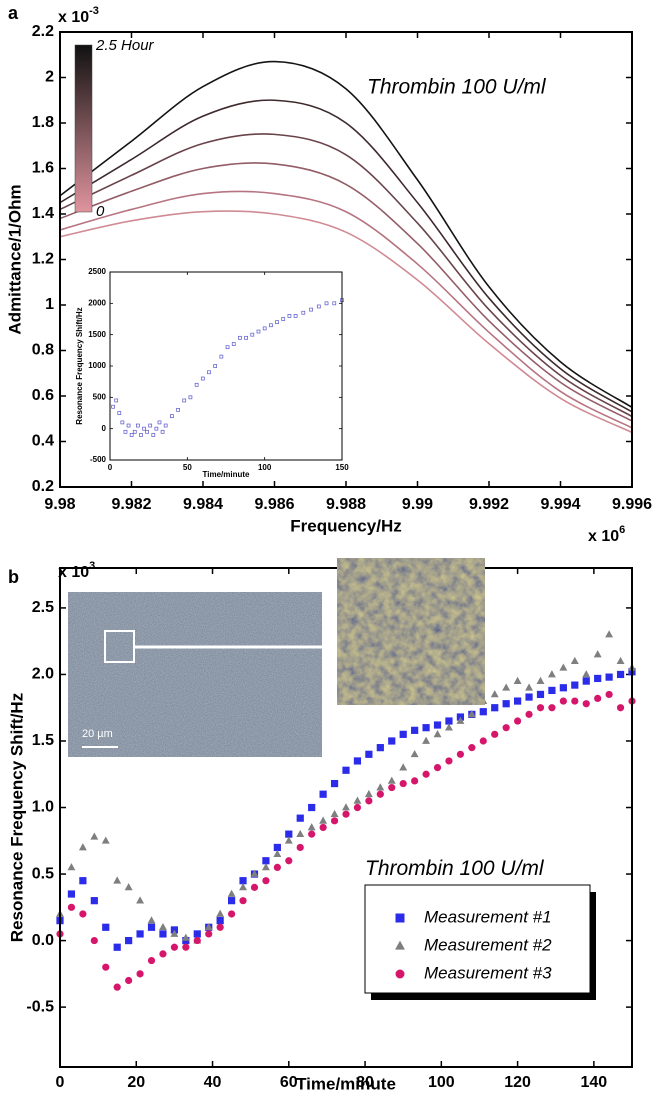  I want to click on x-tick-label: 100, so click(441, 1082).